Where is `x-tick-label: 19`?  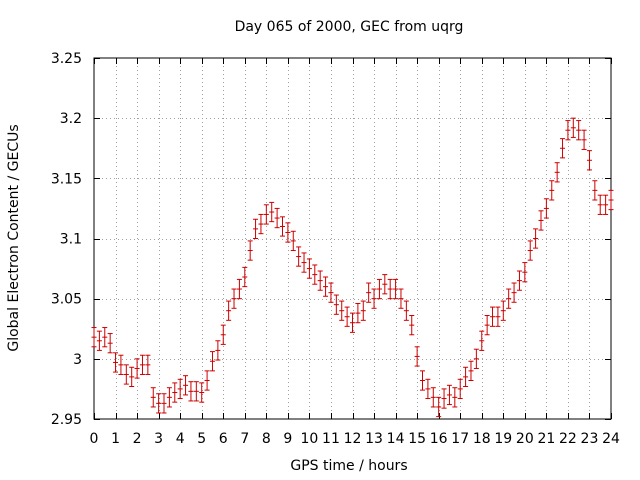
x-tick-label: 19 is located at coordinates (503, 439).